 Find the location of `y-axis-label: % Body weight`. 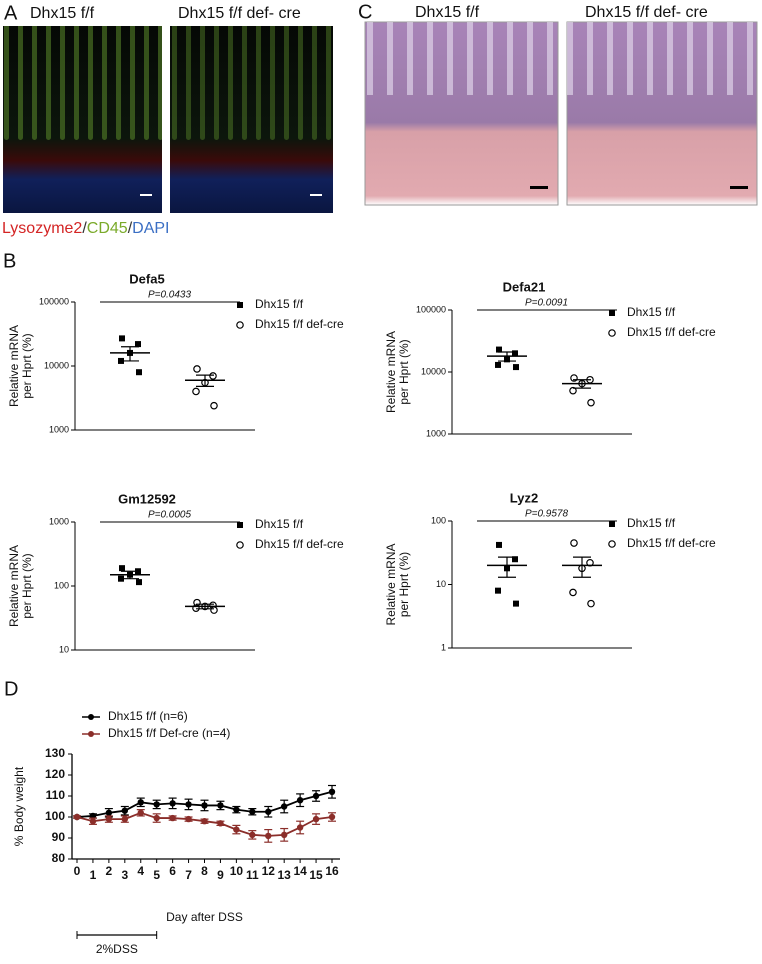

y-axis-label: % Body weight is located at coordinates (19, 806).